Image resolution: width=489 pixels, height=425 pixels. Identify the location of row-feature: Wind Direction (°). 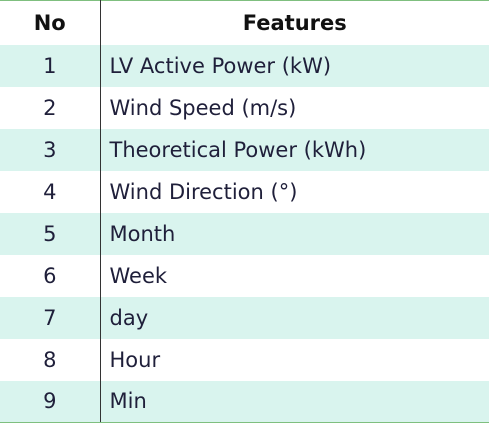
(294, 191).